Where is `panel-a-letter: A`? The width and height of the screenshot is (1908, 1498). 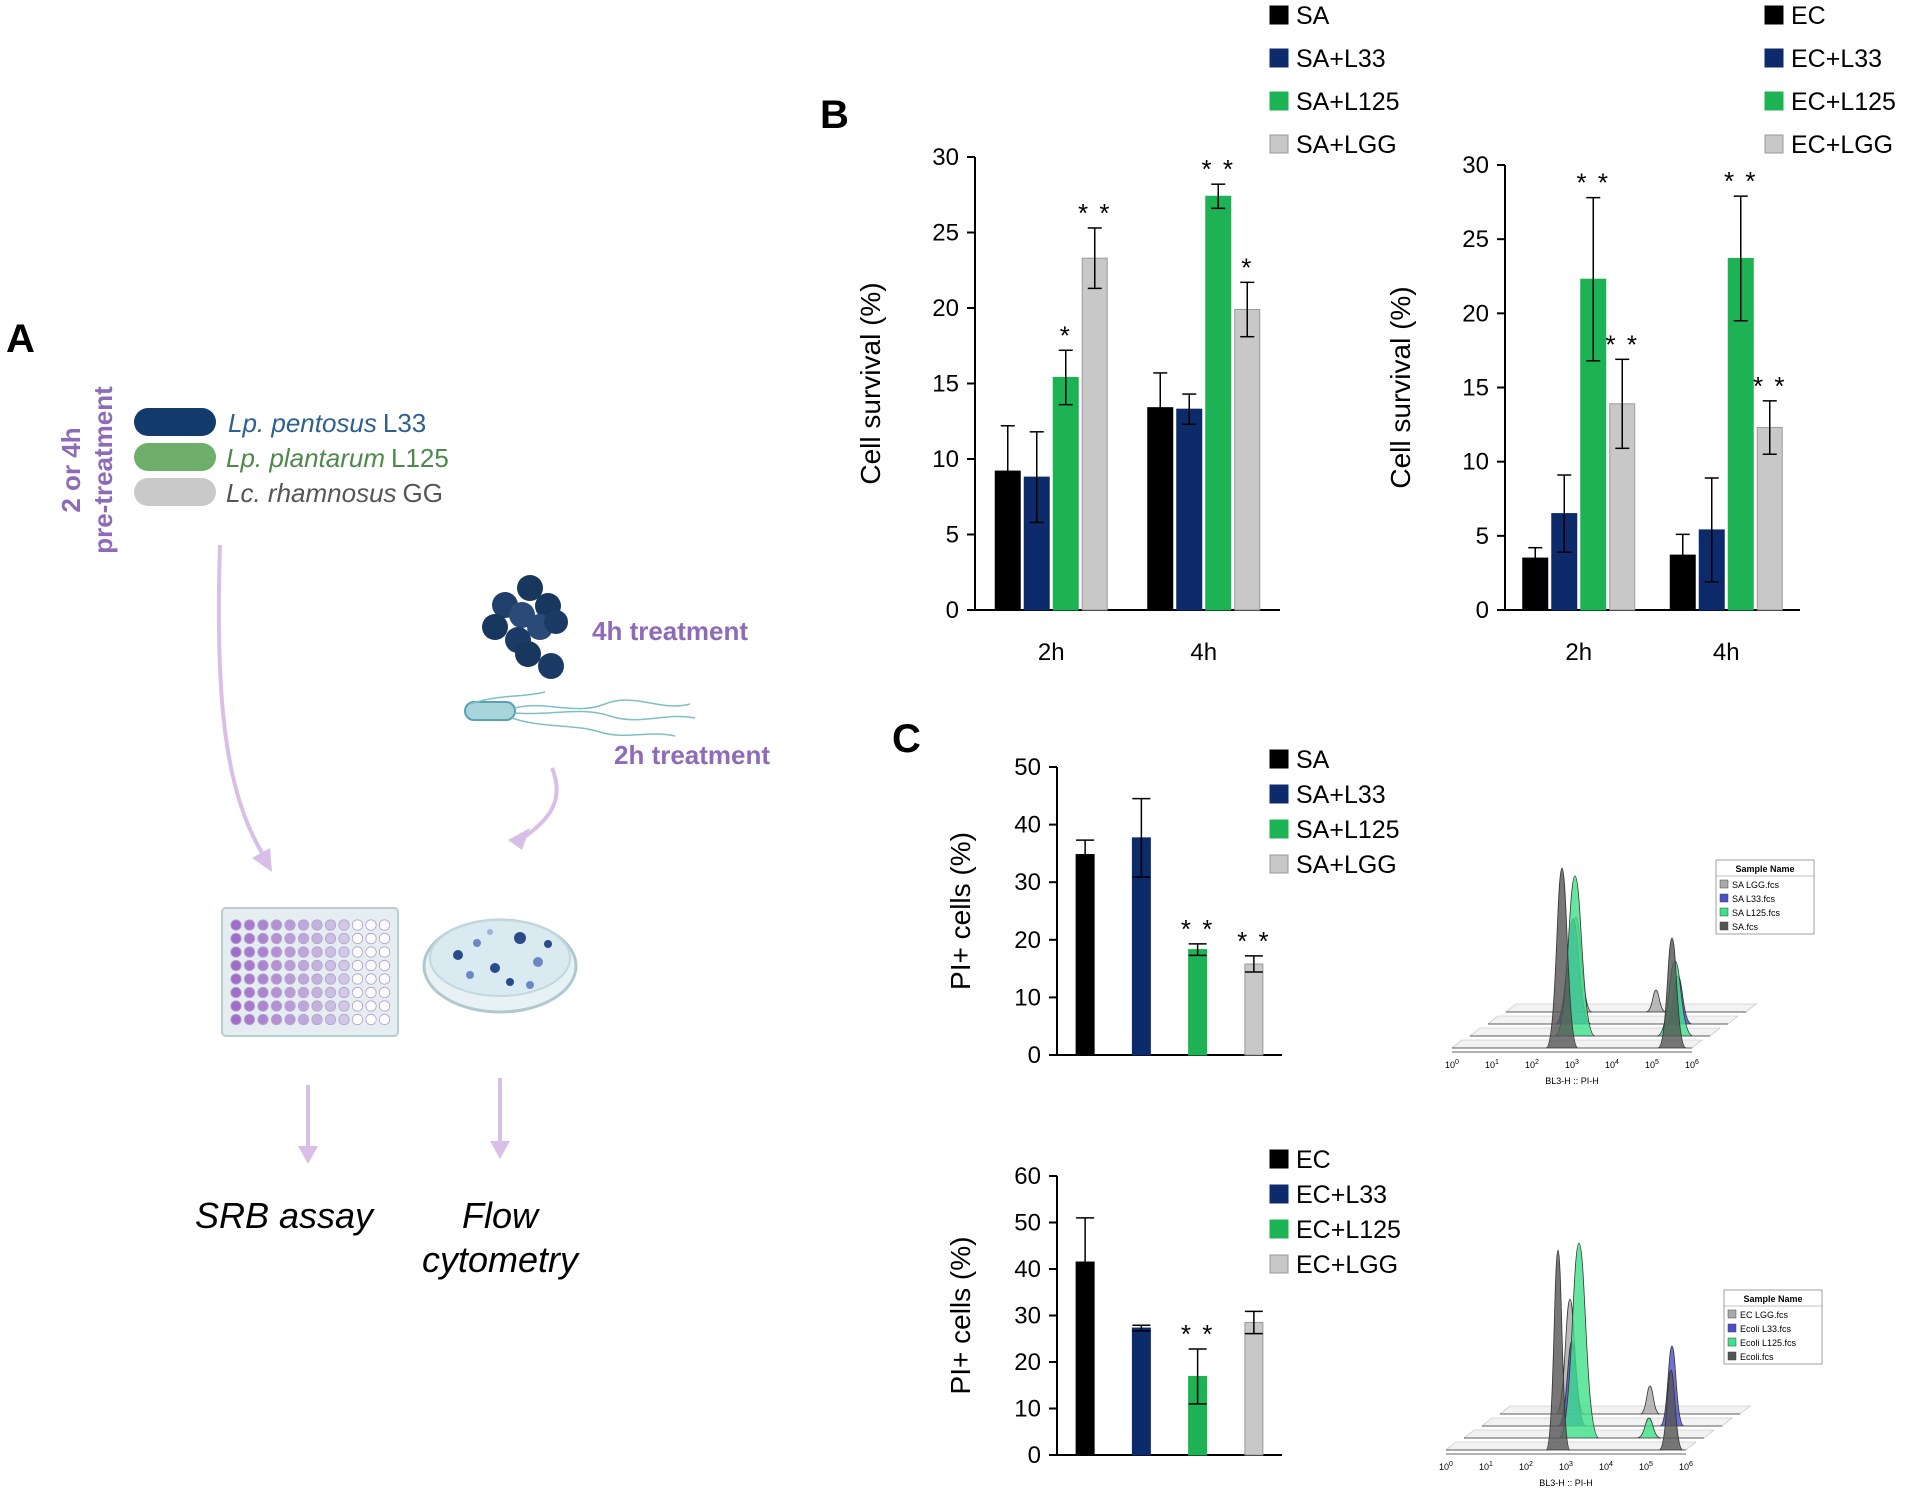 panel-a-letter: A is located at coordinates (20, 339).